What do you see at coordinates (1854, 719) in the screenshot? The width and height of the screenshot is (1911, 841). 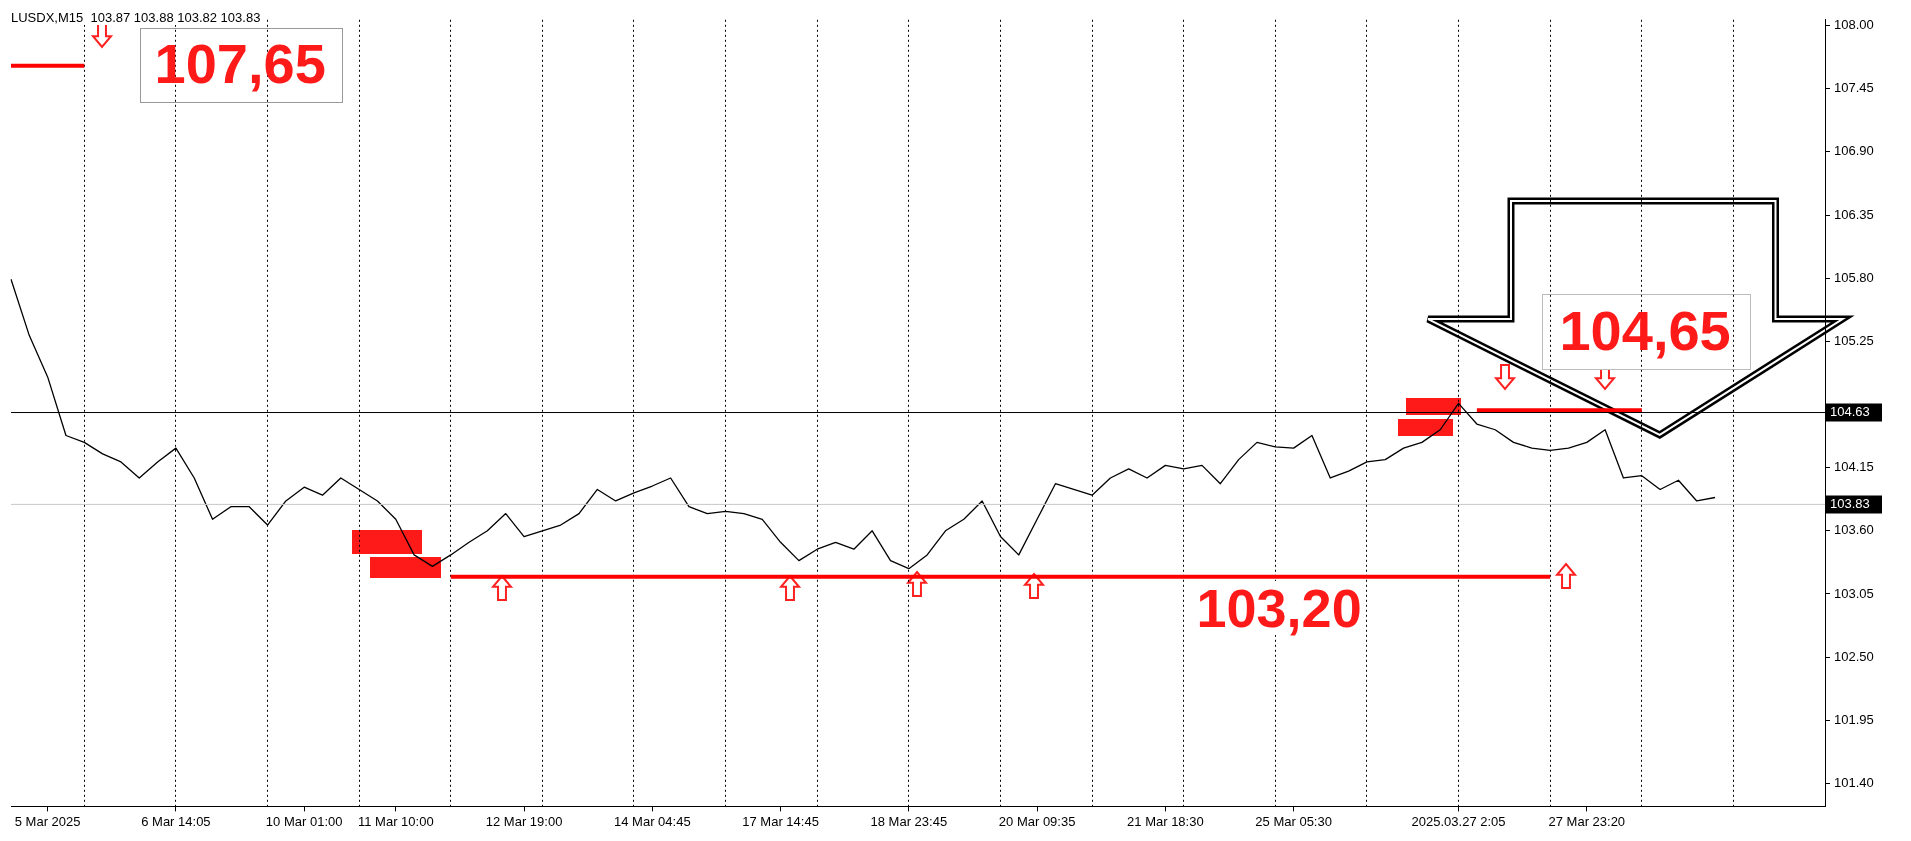 I see `y-tick-label: 101.95` at bounding box center [1854, 719].